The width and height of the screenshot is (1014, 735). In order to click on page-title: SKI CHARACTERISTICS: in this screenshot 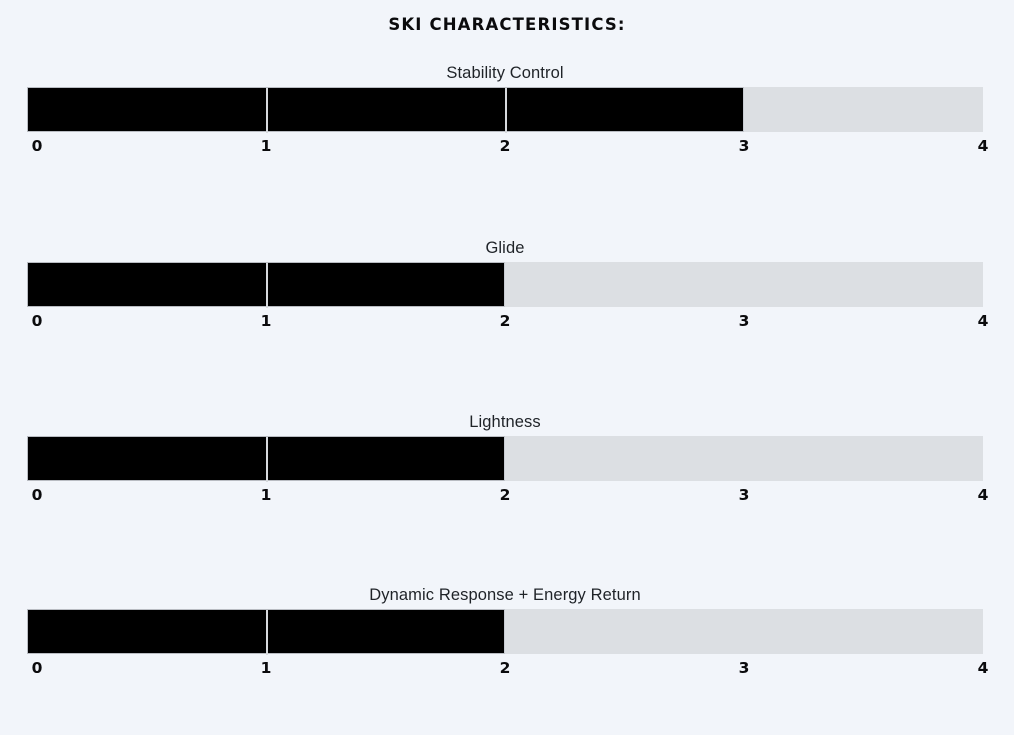, I will do `click(507, 24)`.